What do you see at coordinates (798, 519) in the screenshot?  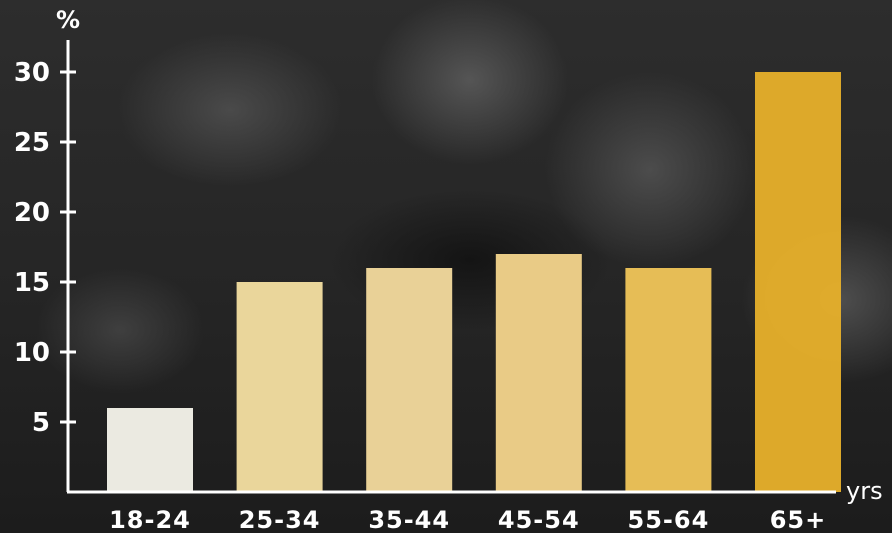 I see `x-category-label: 65+` at bounding box center [798, 519].